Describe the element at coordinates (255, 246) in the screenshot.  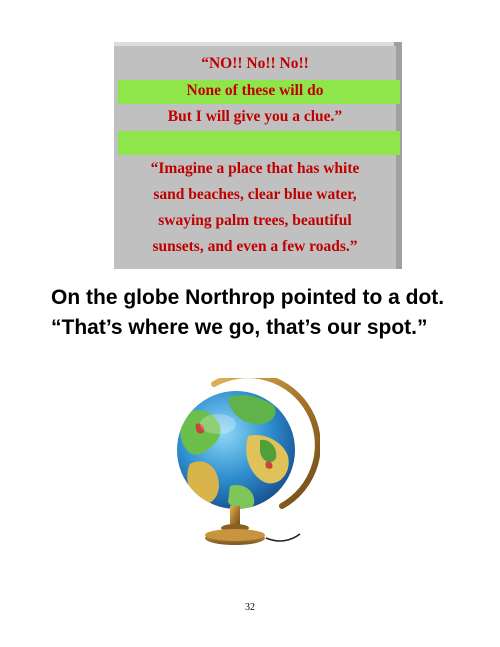
I see `dialogue-line: sunsets, and even a few roads.”` at that location.